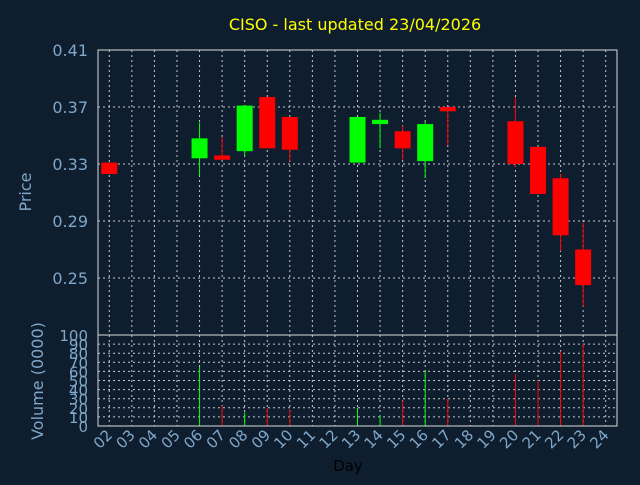  I want to click on price-tick-label: 0.41, so click(70, 50).